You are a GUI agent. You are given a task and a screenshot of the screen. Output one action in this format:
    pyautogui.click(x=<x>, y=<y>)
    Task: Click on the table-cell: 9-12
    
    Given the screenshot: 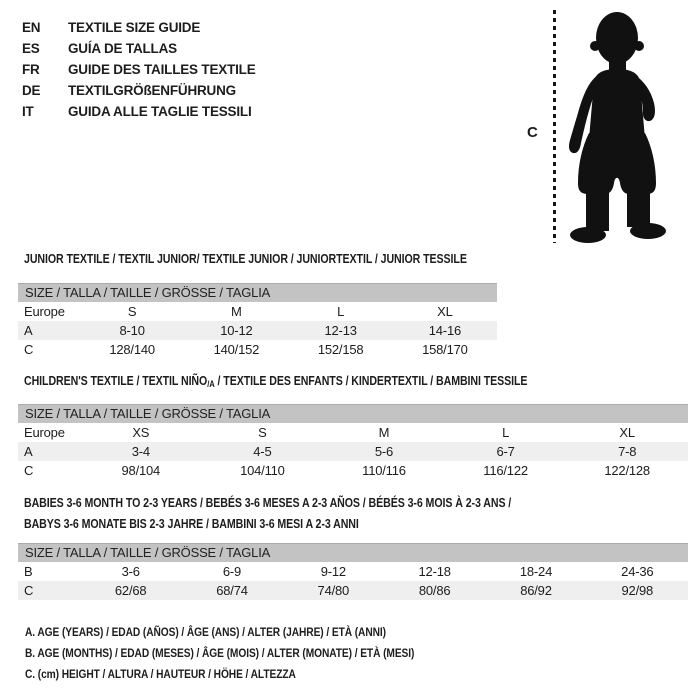 What is the action you would take?
    pyautogui.click(x=333, y=571)
    